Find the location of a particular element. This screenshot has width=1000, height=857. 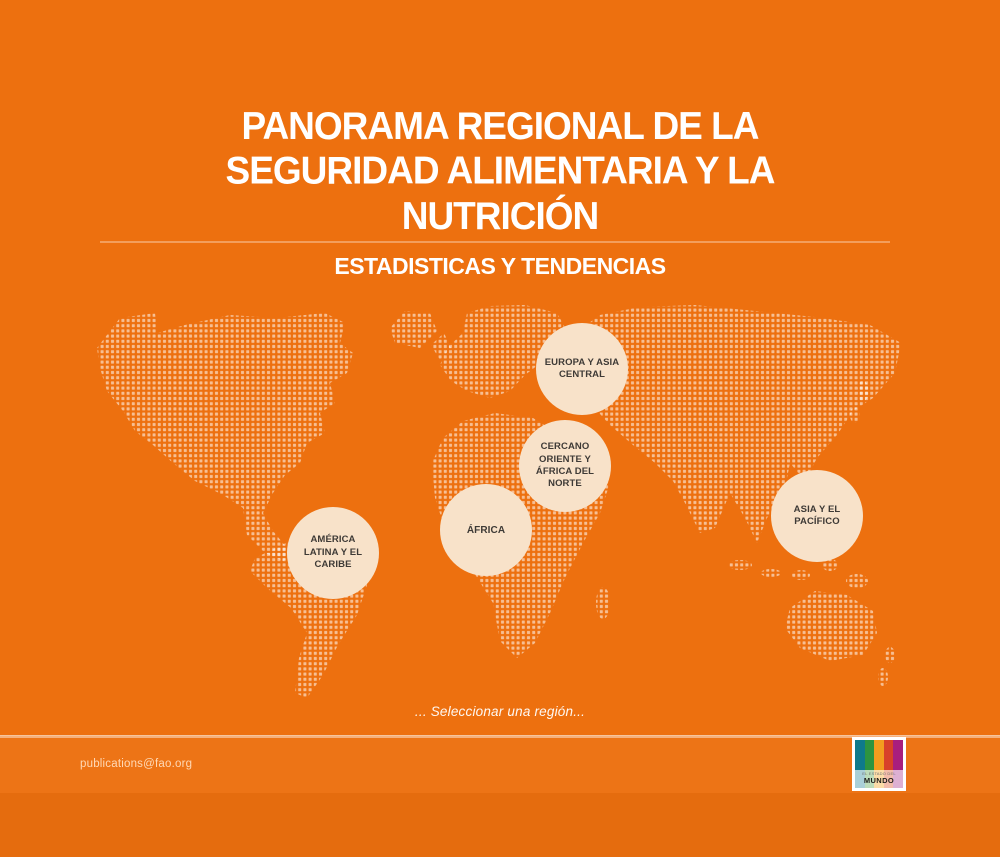

logo-stripe-magenta is located at coordinates (898, 755).